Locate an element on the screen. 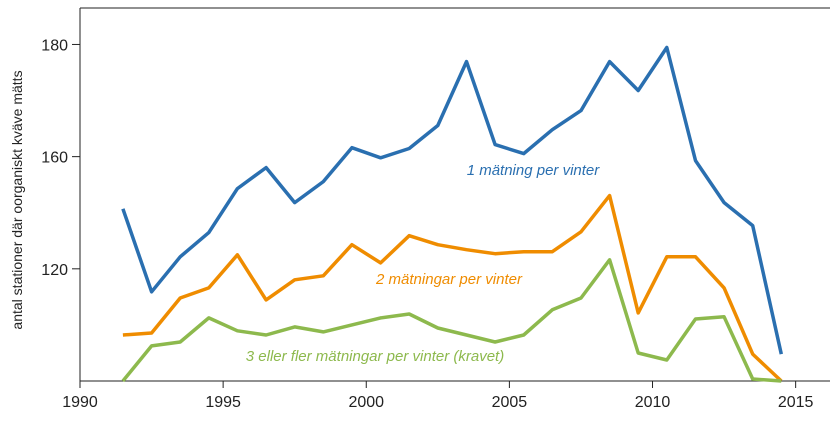 This screenshot has width=830, height=427. x-tick-label: 2005 is located at coordinates (510, 402).